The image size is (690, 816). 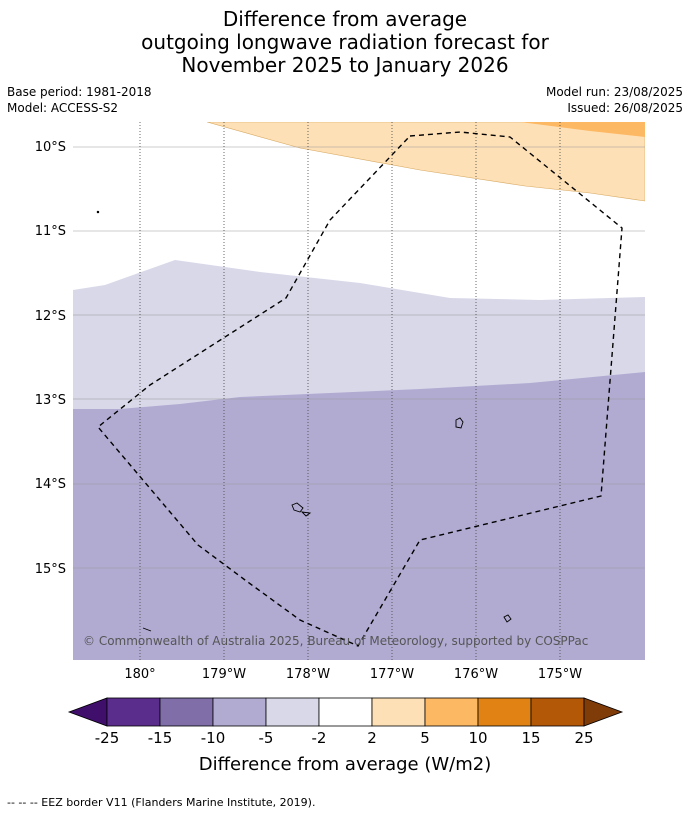 I want to click on title-line-3: November 2025 to January 2026, so click(x=345, y=65).